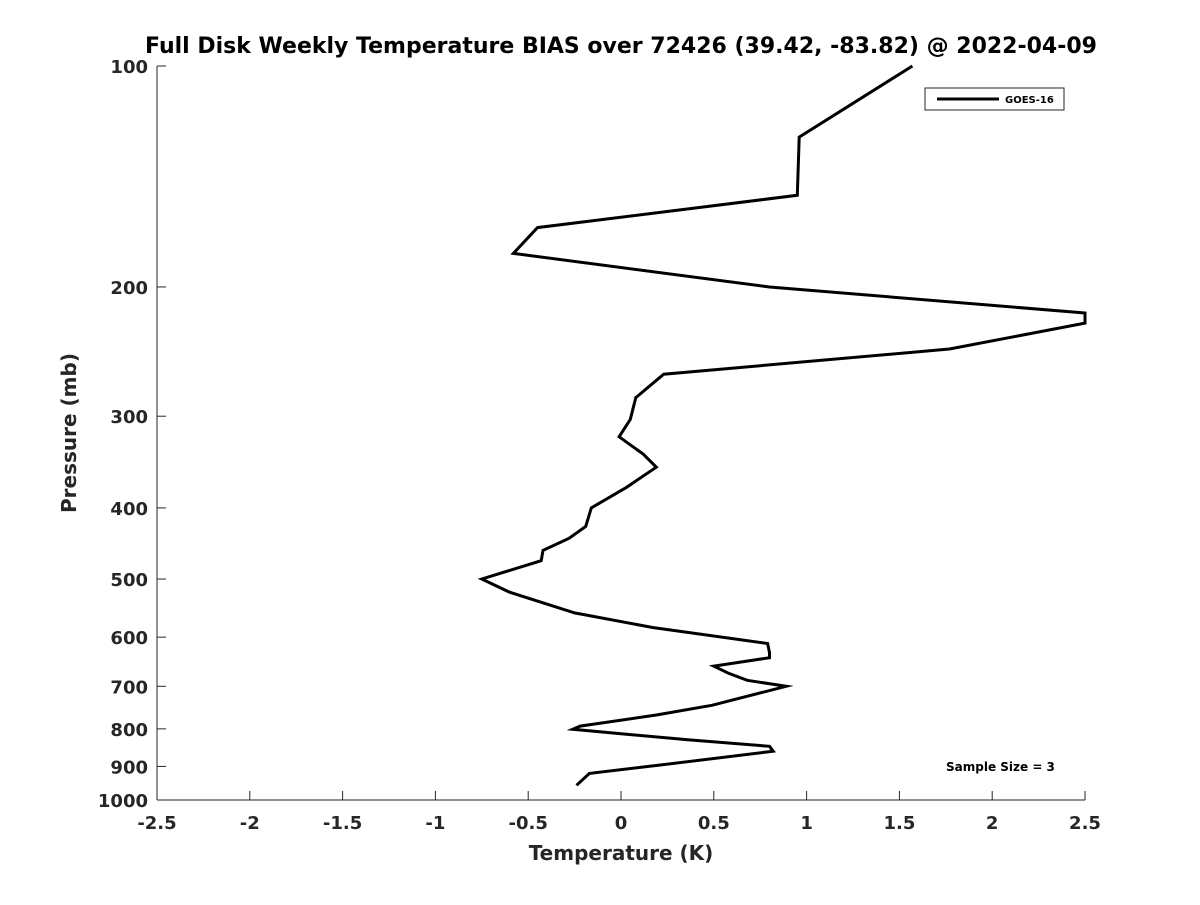 This screenshot has width=1200, height=905. I want to click on x-tick-label: 2.5, so click(1085, 823).